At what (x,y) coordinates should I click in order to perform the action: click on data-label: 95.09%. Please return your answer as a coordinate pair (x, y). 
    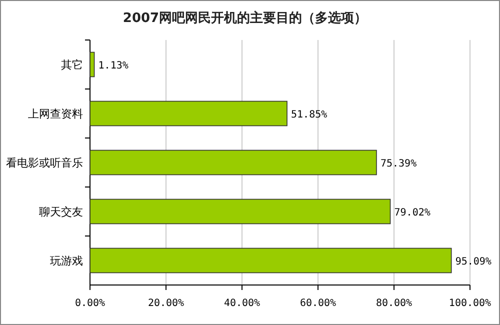
    Looking at the image, I should click on (473, 262).